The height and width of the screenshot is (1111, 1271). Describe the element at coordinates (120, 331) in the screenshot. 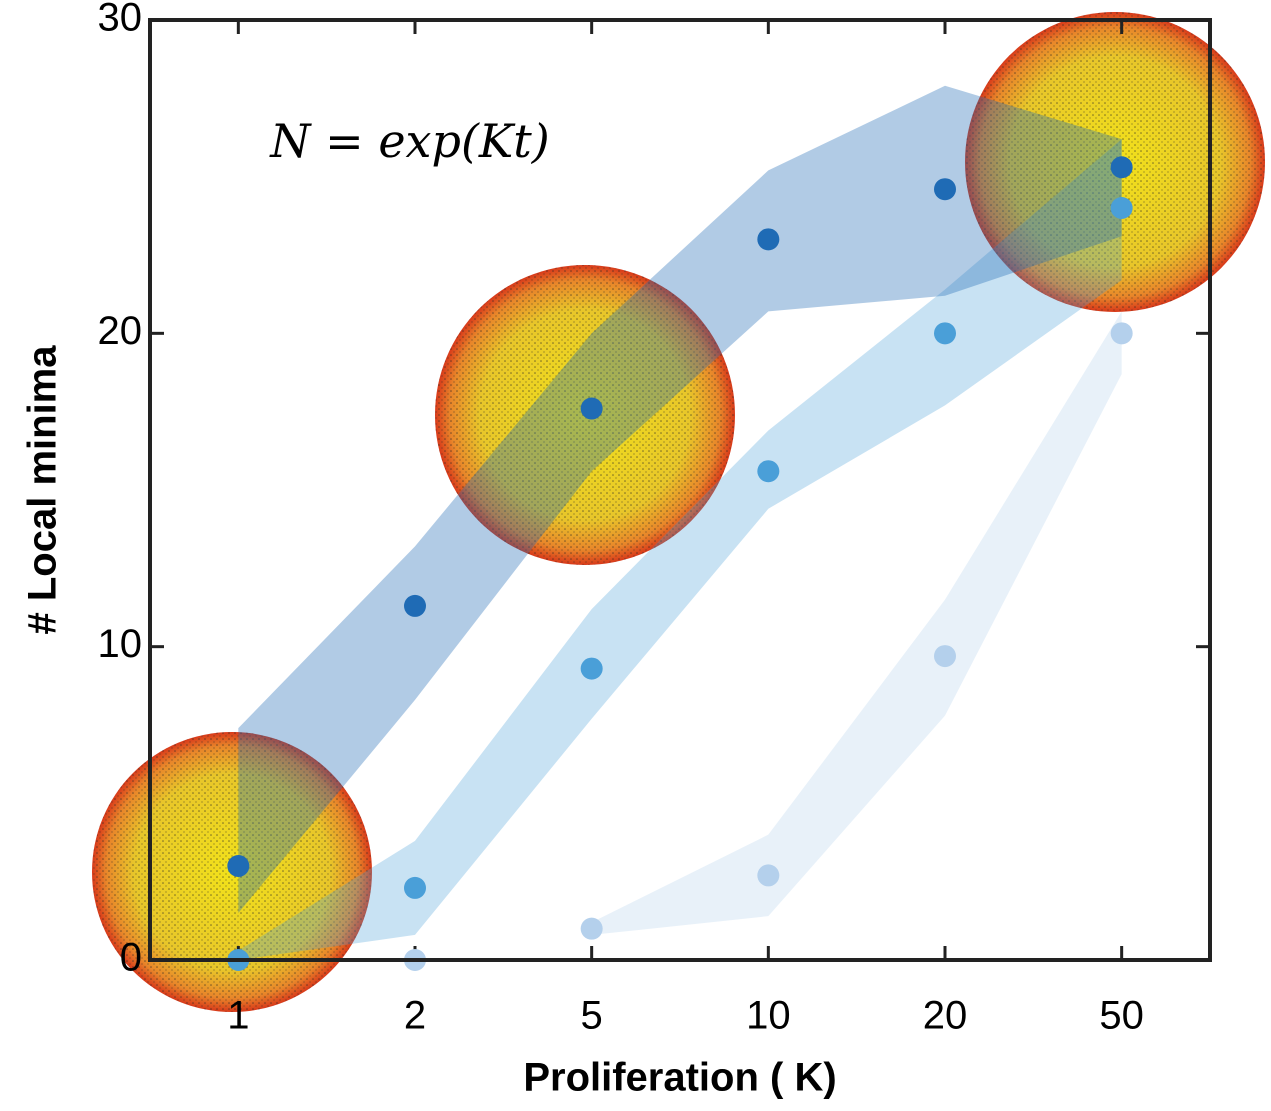

I see `y-tick-label: 20` at that location.